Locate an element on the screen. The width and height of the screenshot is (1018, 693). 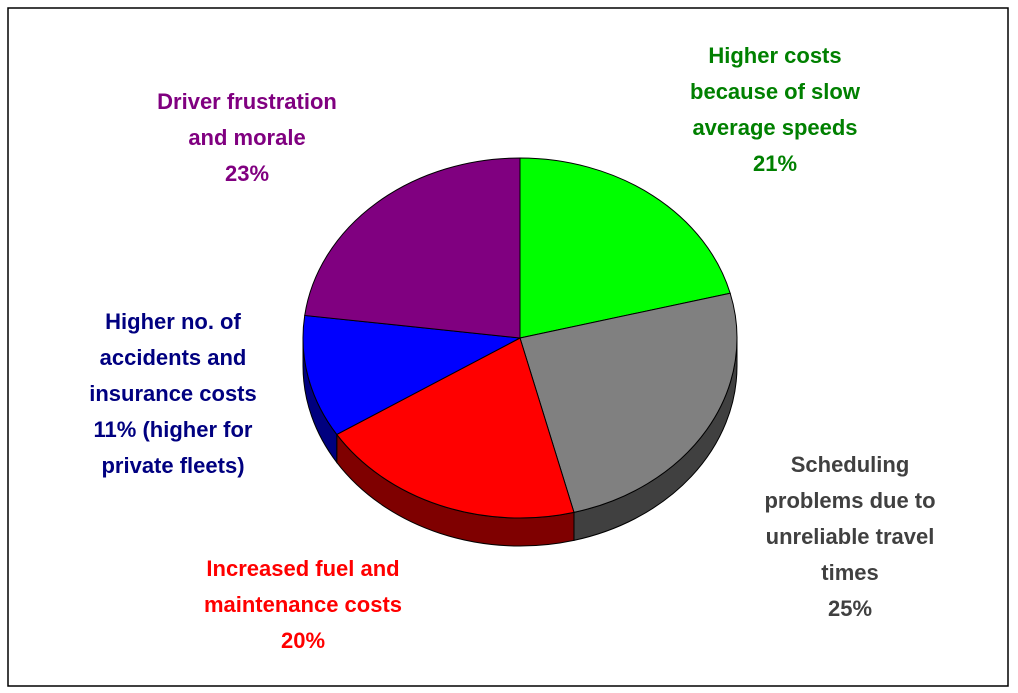
value-label: private fleets) is located at coordinates (172, 465).